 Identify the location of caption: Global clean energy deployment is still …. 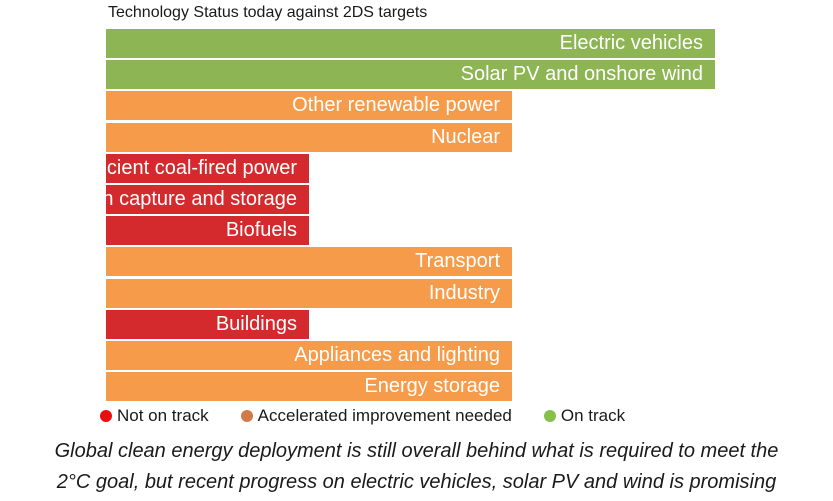
(416, 467).